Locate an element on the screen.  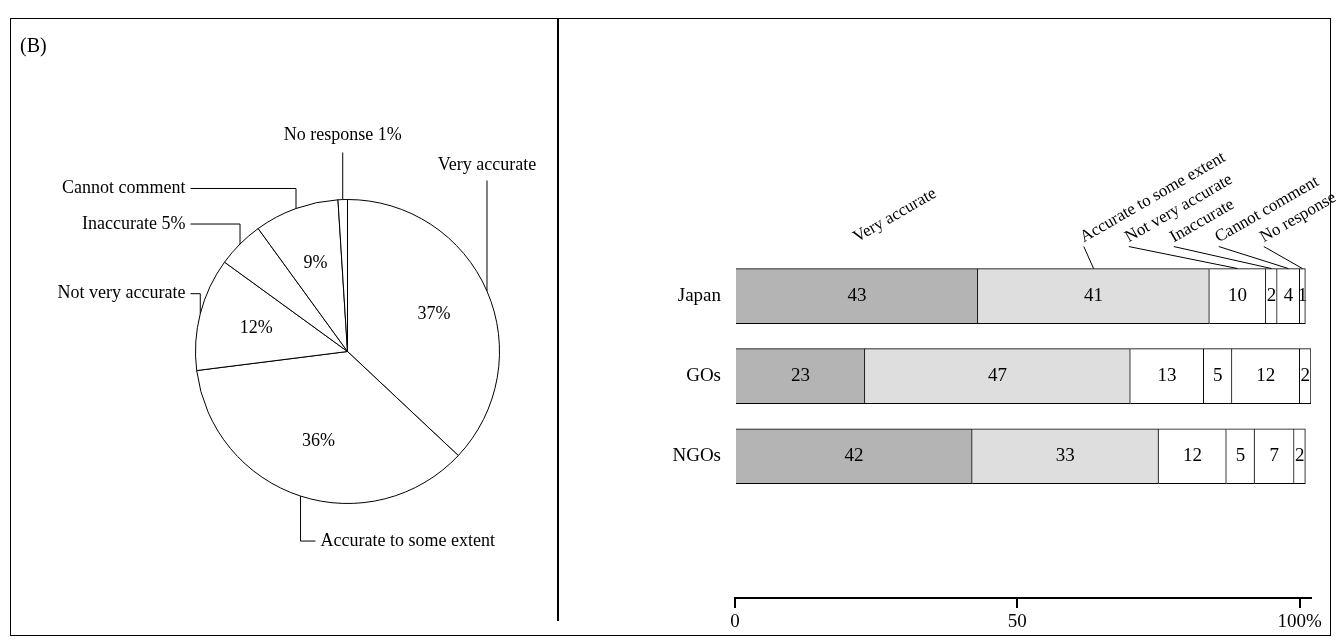
x-tick-label: 50 is located at coordinates (1017, 621).